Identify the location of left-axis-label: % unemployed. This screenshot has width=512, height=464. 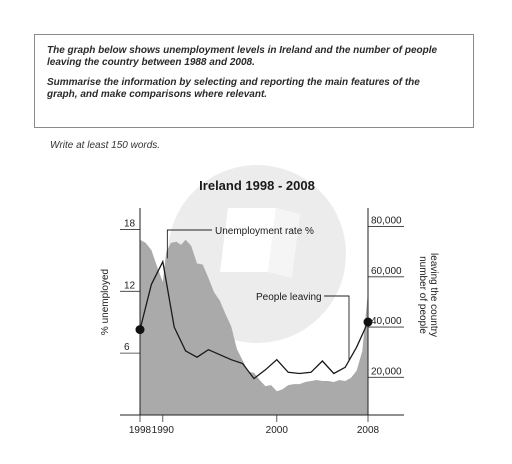
(105, 302).